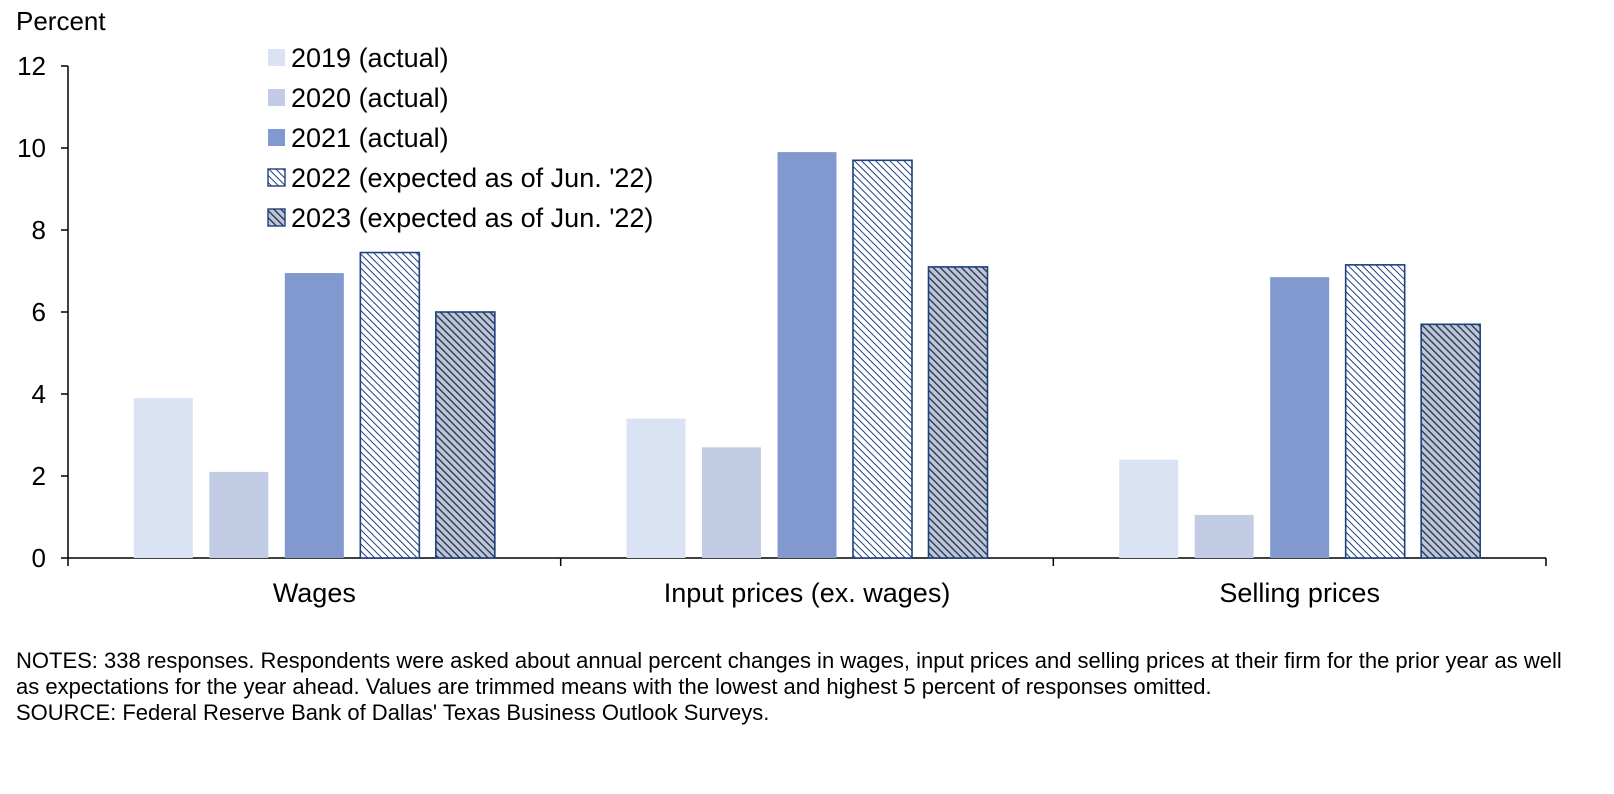 The height and width of the screenshot is (794, 1614). I want to click on y-tick-label: 0, so click(39, 558).